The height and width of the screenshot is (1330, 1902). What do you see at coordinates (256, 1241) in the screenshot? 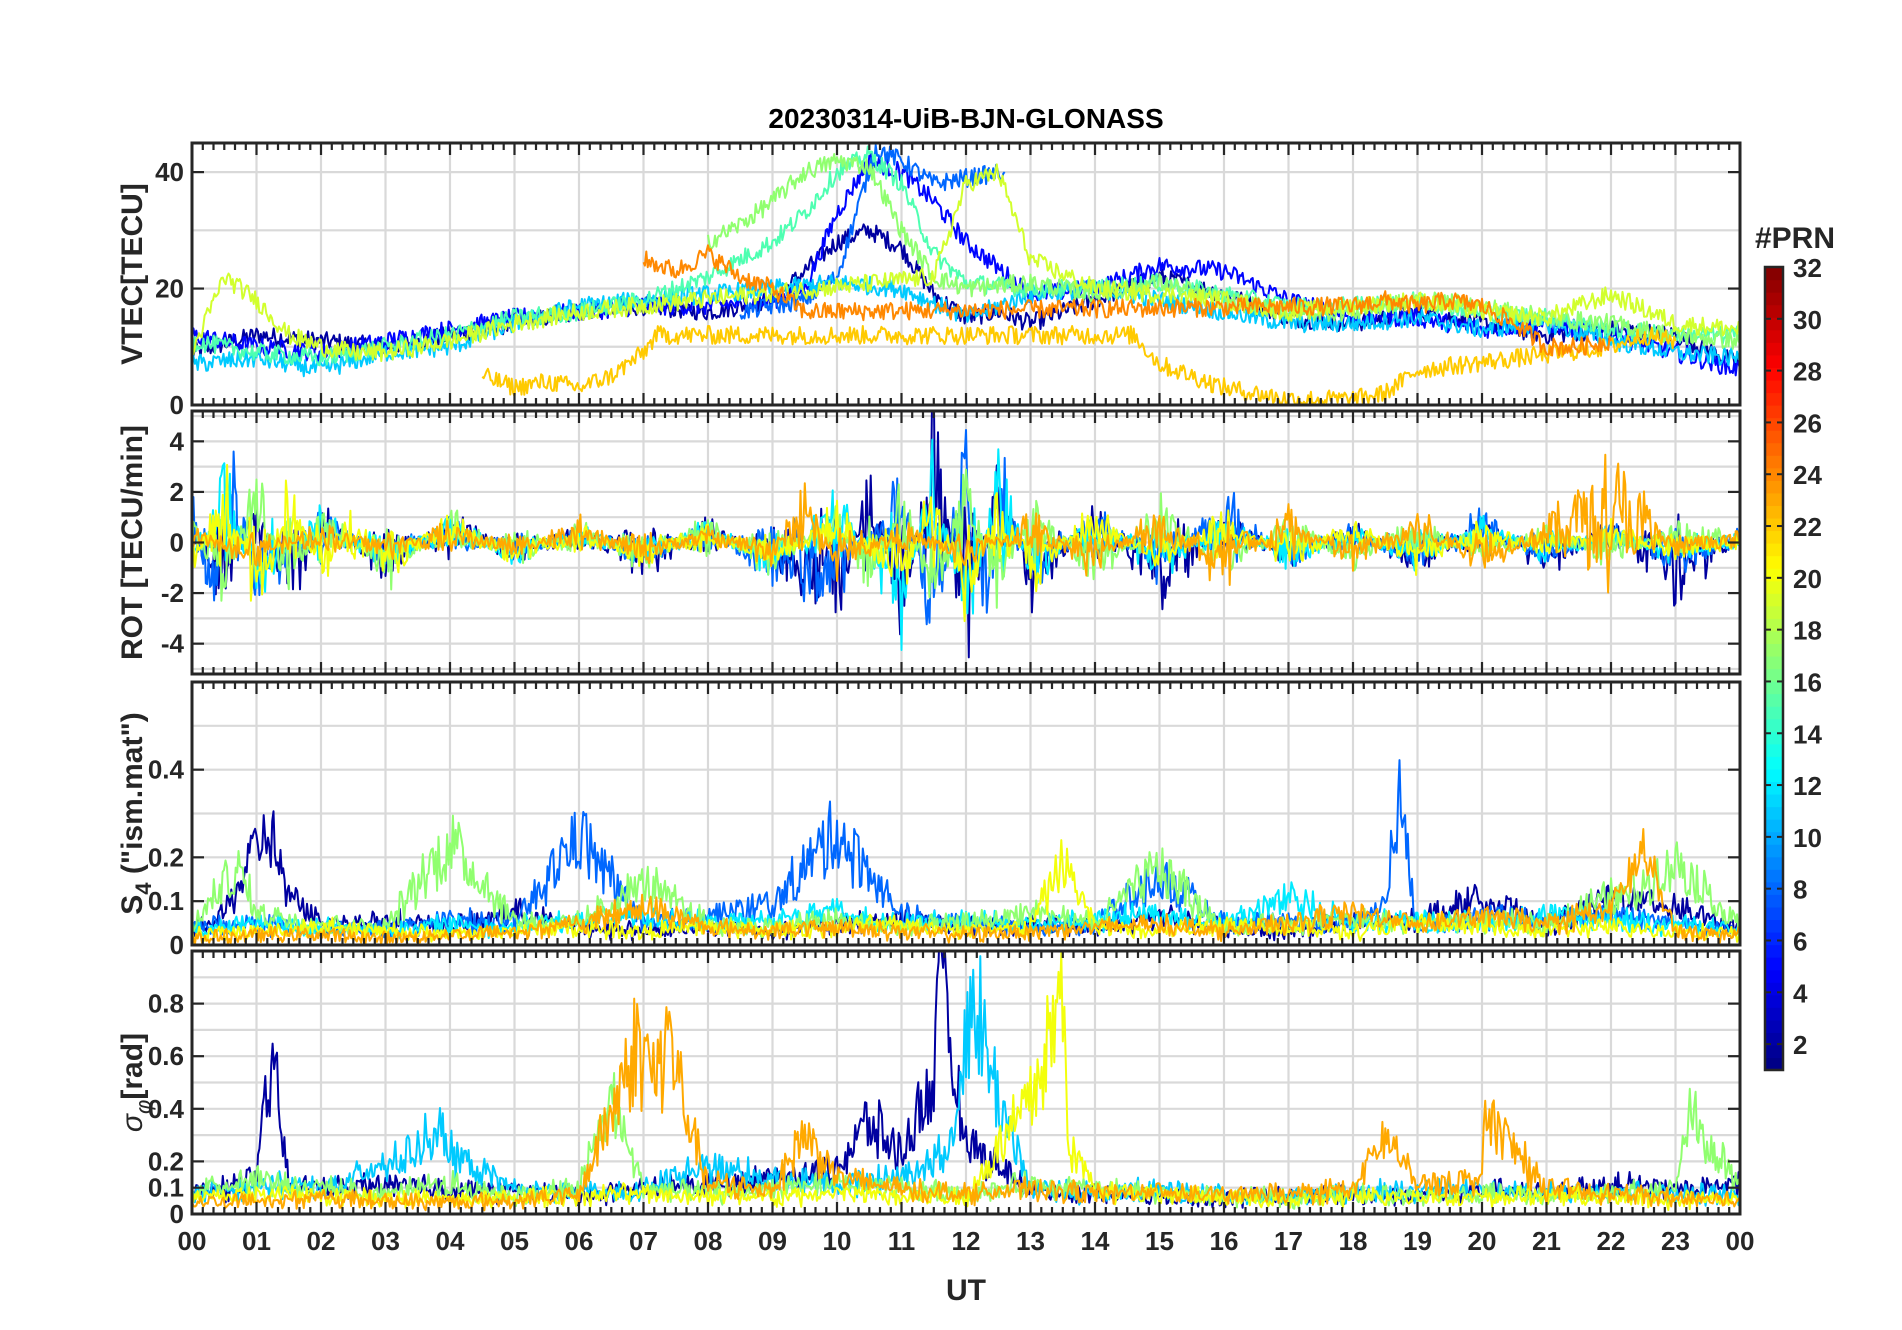
I see `x-tick-label: 01` at bounding box center [256, 1241].